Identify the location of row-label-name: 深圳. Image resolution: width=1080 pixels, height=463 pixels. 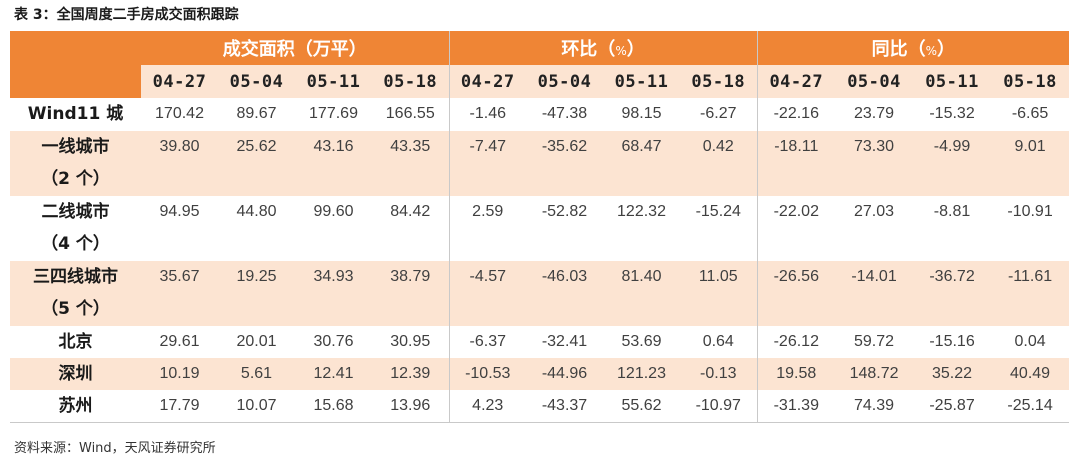
(75, 374).